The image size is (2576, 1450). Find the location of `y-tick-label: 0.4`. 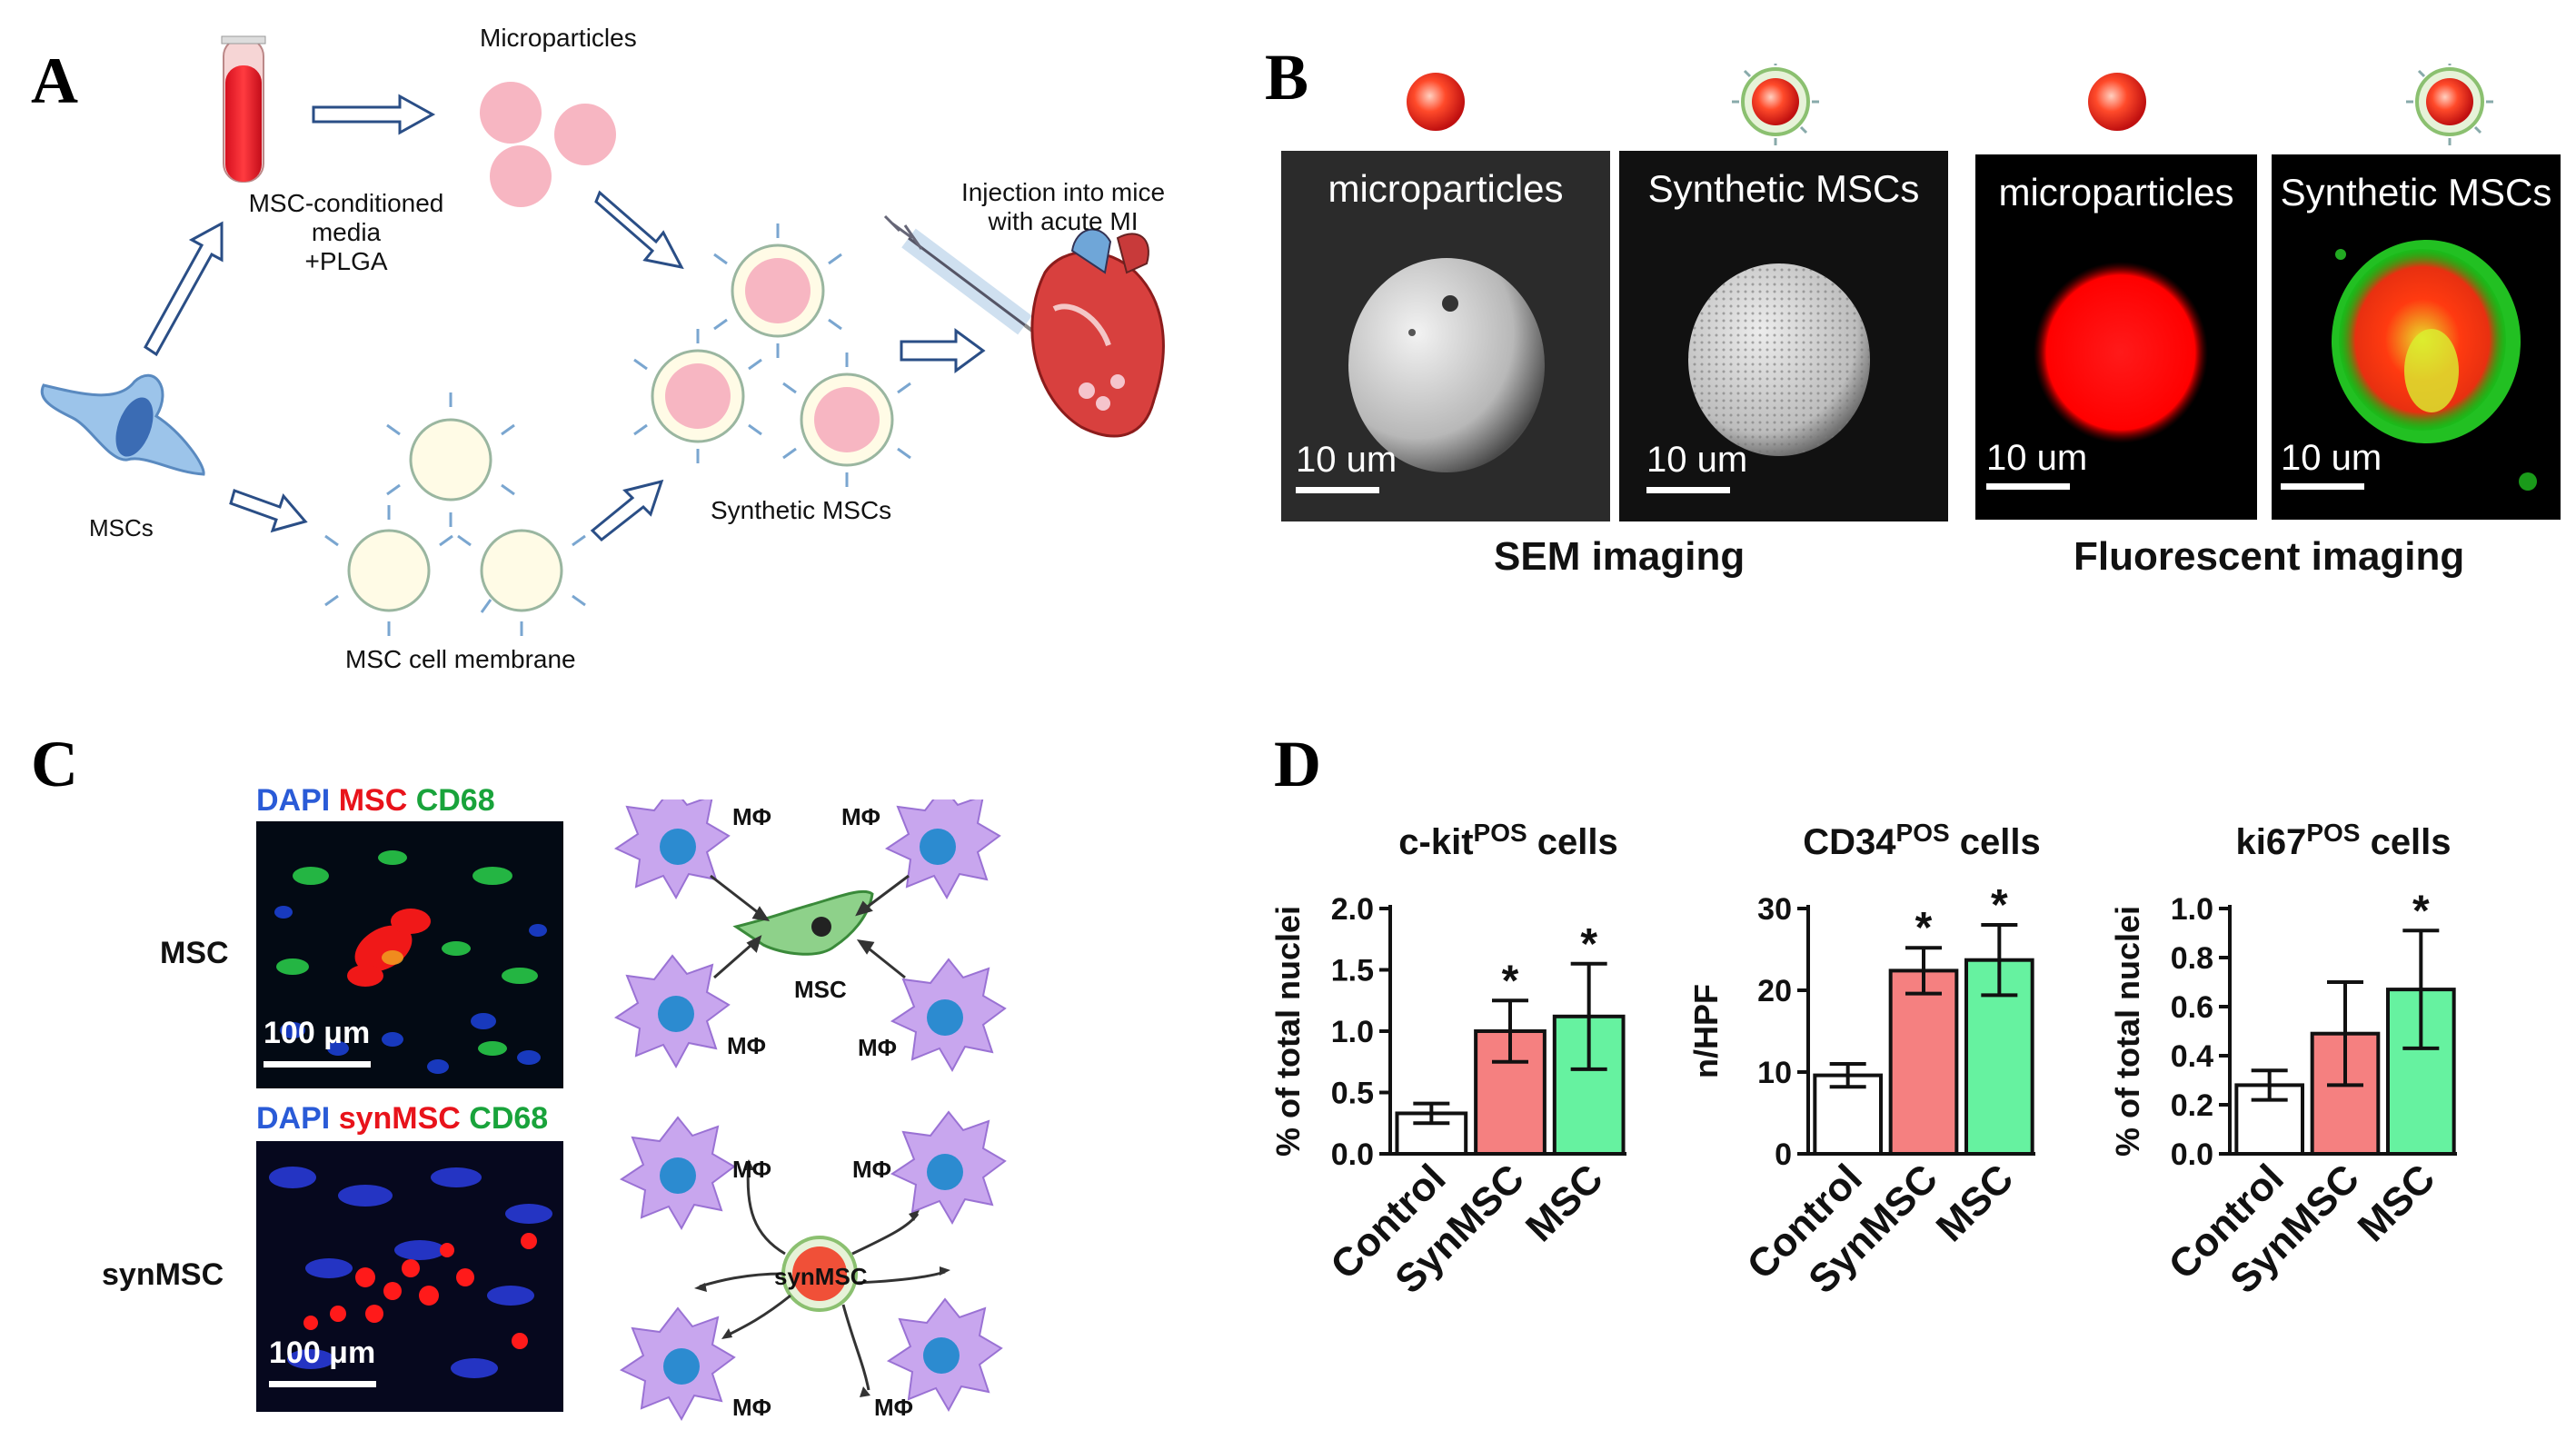

y-tick-label: 0.4 is located at coordinates (2192, 1056).